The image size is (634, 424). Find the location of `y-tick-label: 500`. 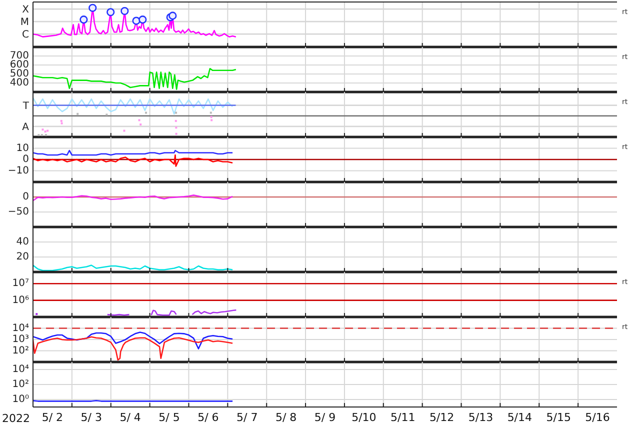

y-tick-label: 500 is located at coordinates (19, 74).